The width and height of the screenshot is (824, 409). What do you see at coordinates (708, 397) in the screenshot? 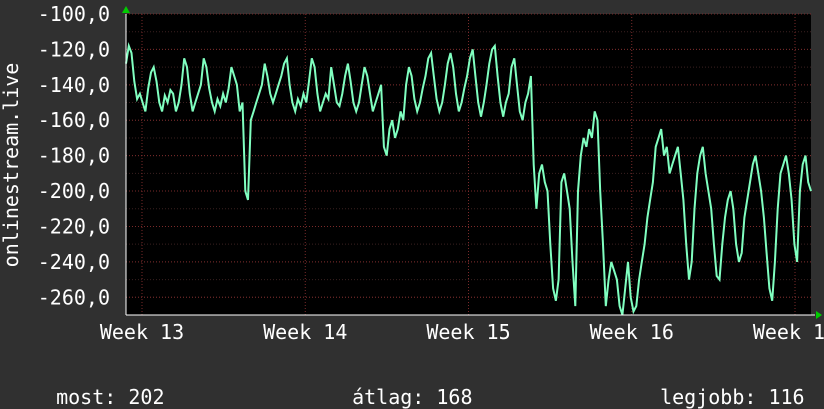
I see `summary-best-label: legjobb:` at bounding box center [708, 397].